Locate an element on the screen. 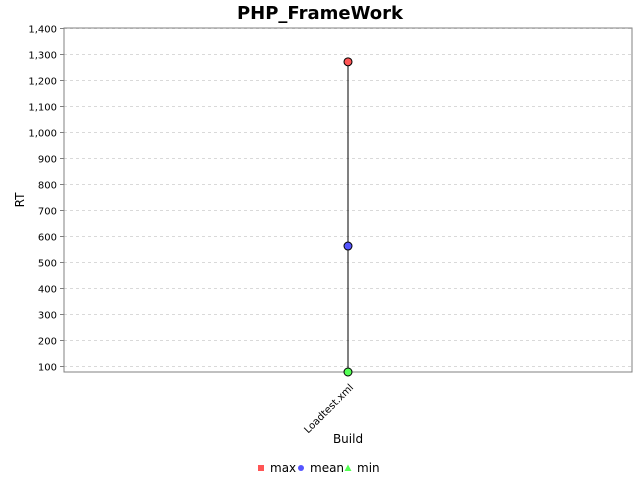 The width and height of the screenshot is (640, 480). y-tick-label: 700 is located at coordinates (47, 212).